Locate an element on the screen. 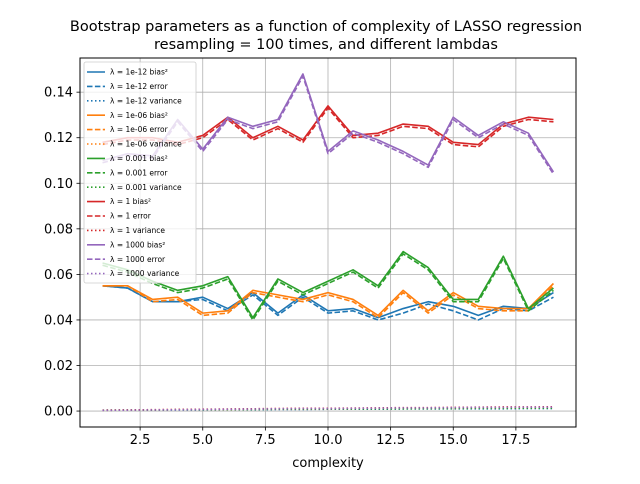  y-tick-label: 0.04 is located at coordinates (58, 320).